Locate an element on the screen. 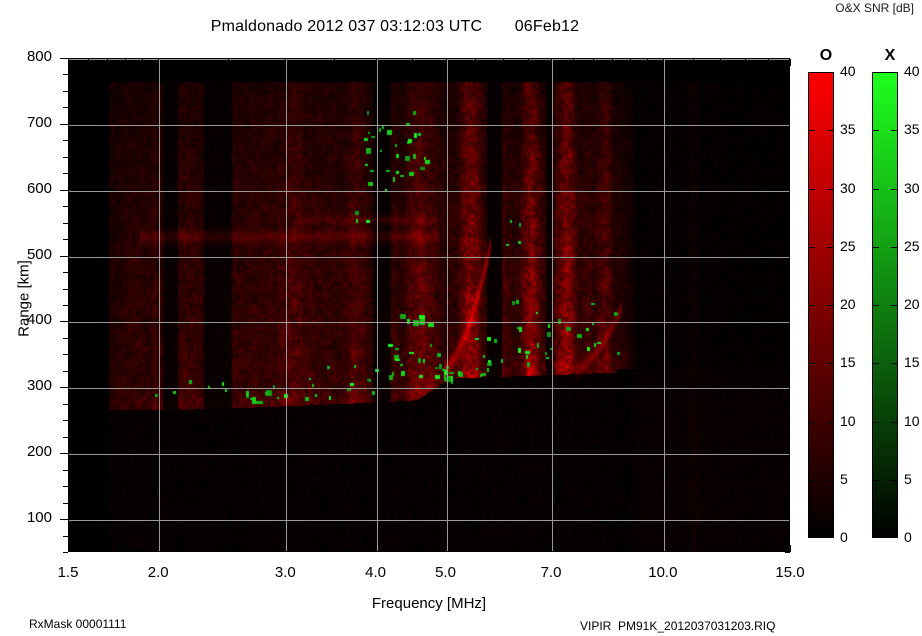 This screenshot has width=922, height=636. y-tick-label: 700 is located at coordinates (39, 122).